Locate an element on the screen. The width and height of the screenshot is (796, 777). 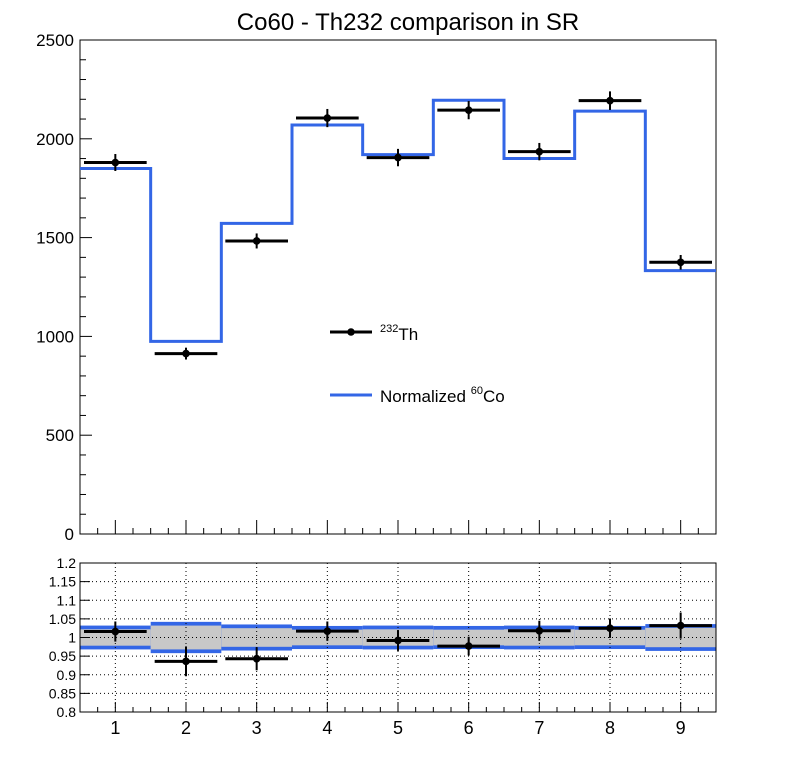
x-tick-label: 9 is located at coordinates (681, 728).